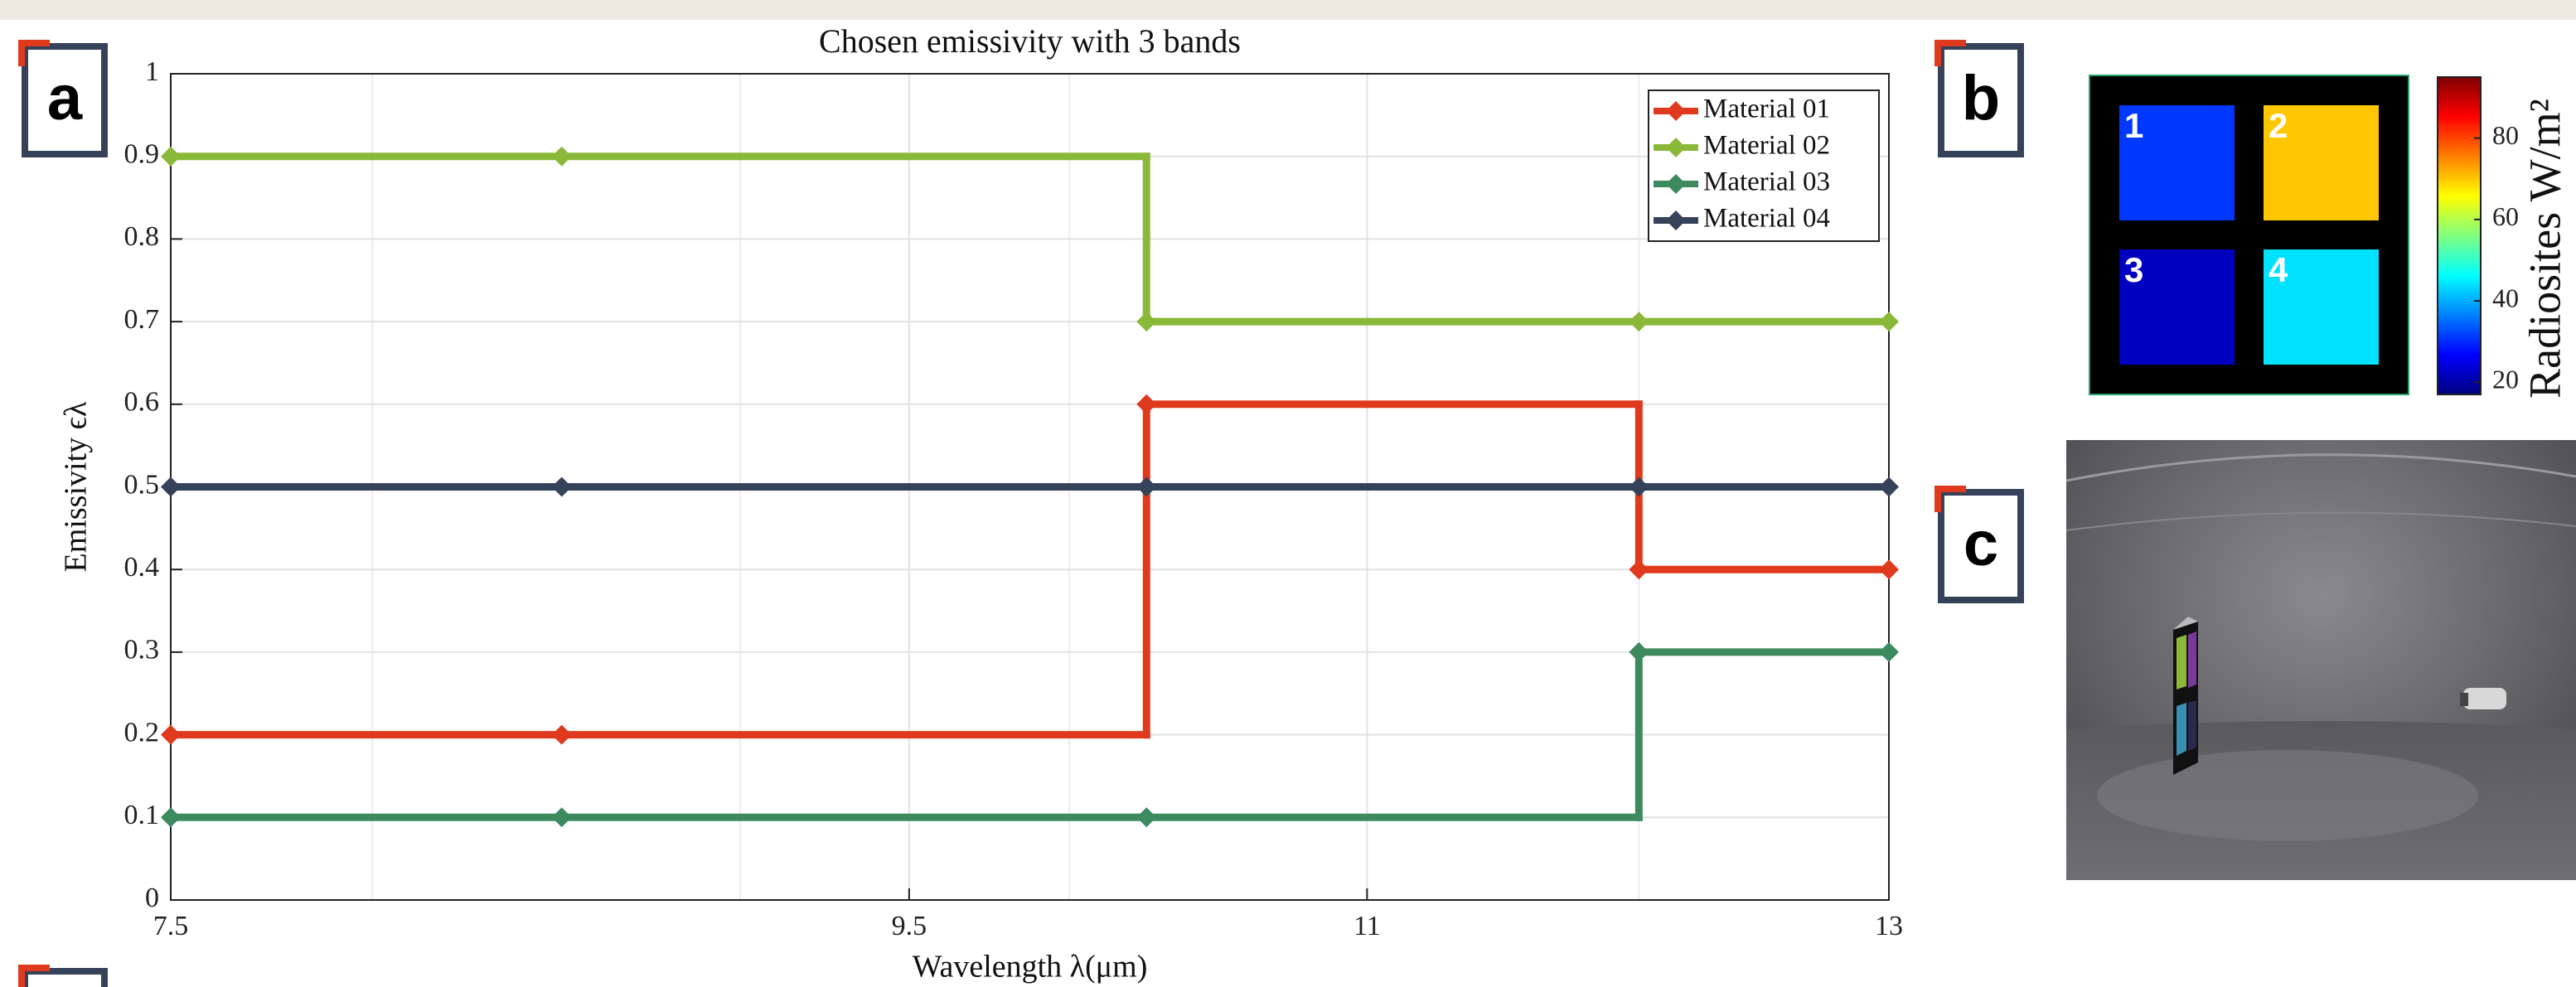  I want to click on colorbar-tick-label: 20, so click(2505, 379).